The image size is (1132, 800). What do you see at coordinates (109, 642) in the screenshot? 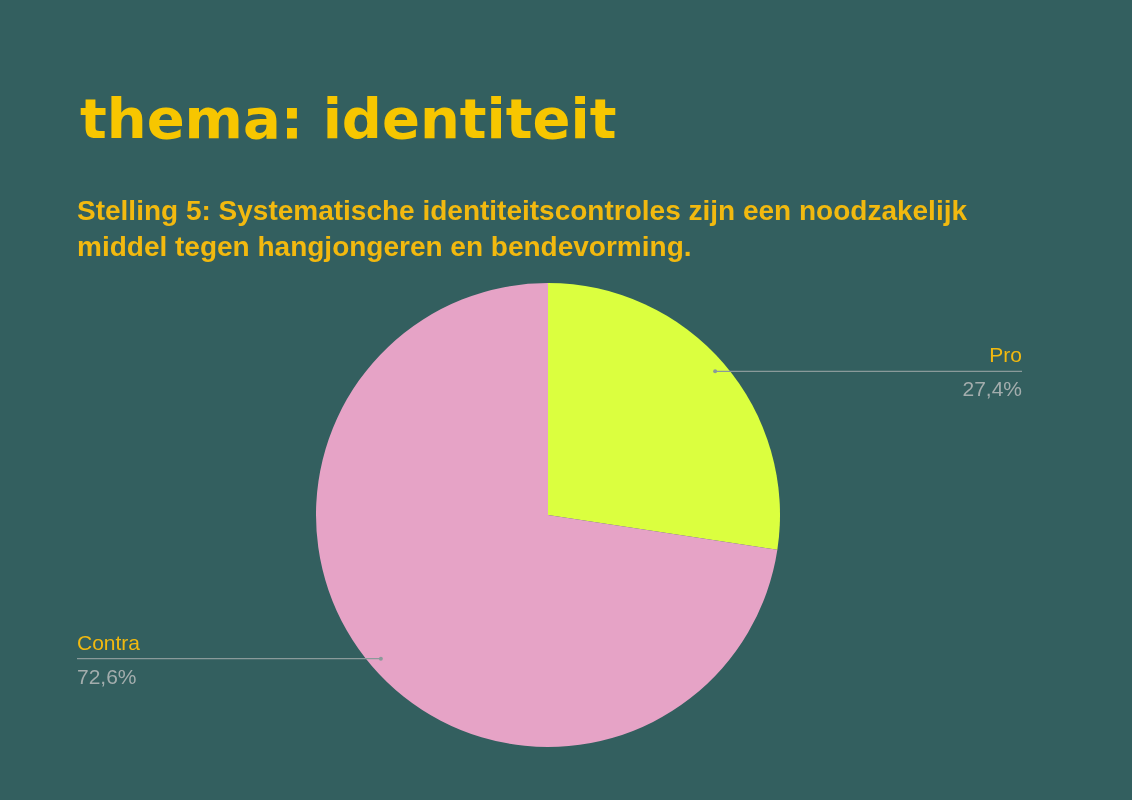
I see `slice-label: Contra` at bounding box center [109, 642].